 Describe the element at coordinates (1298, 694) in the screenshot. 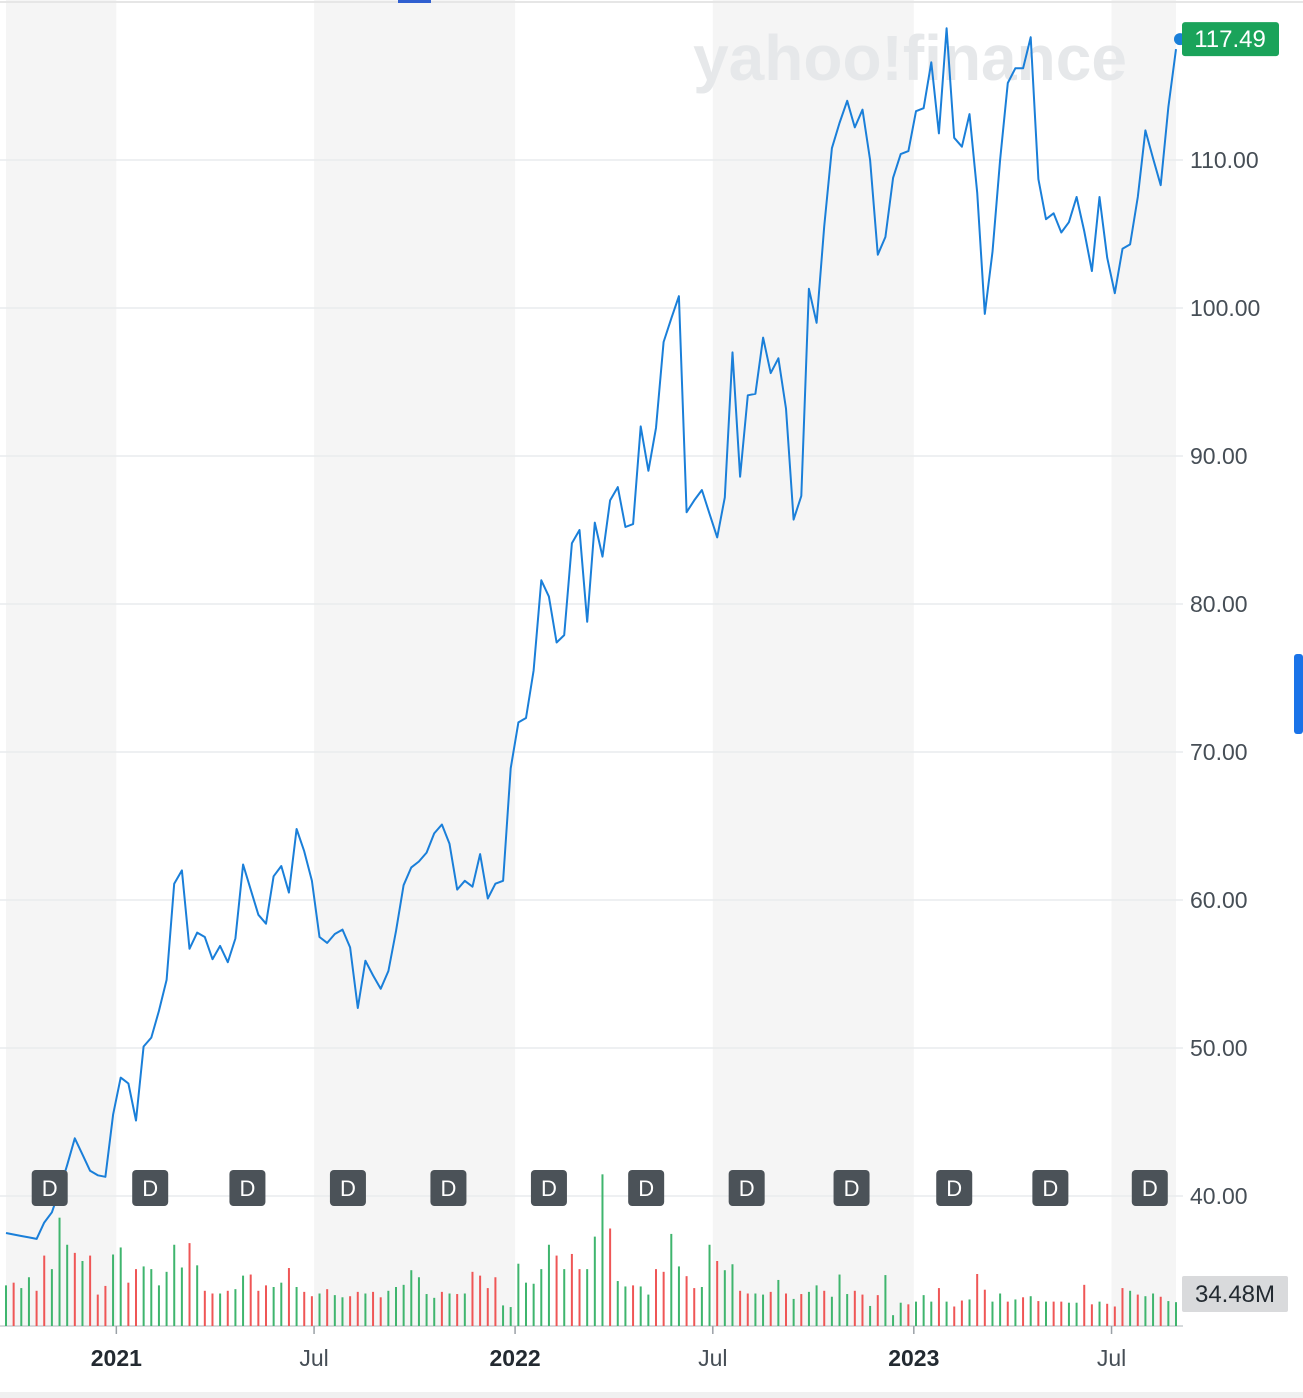

I see `scroll-handle` at that location.